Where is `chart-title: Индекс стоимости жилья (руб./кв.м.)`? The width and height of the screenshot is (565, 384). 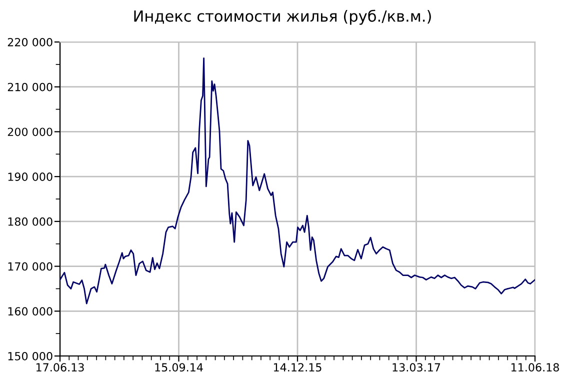 chart-title: Индекс стоимости жилья (руб./кв.м.) is located at coordinates (282, 17).